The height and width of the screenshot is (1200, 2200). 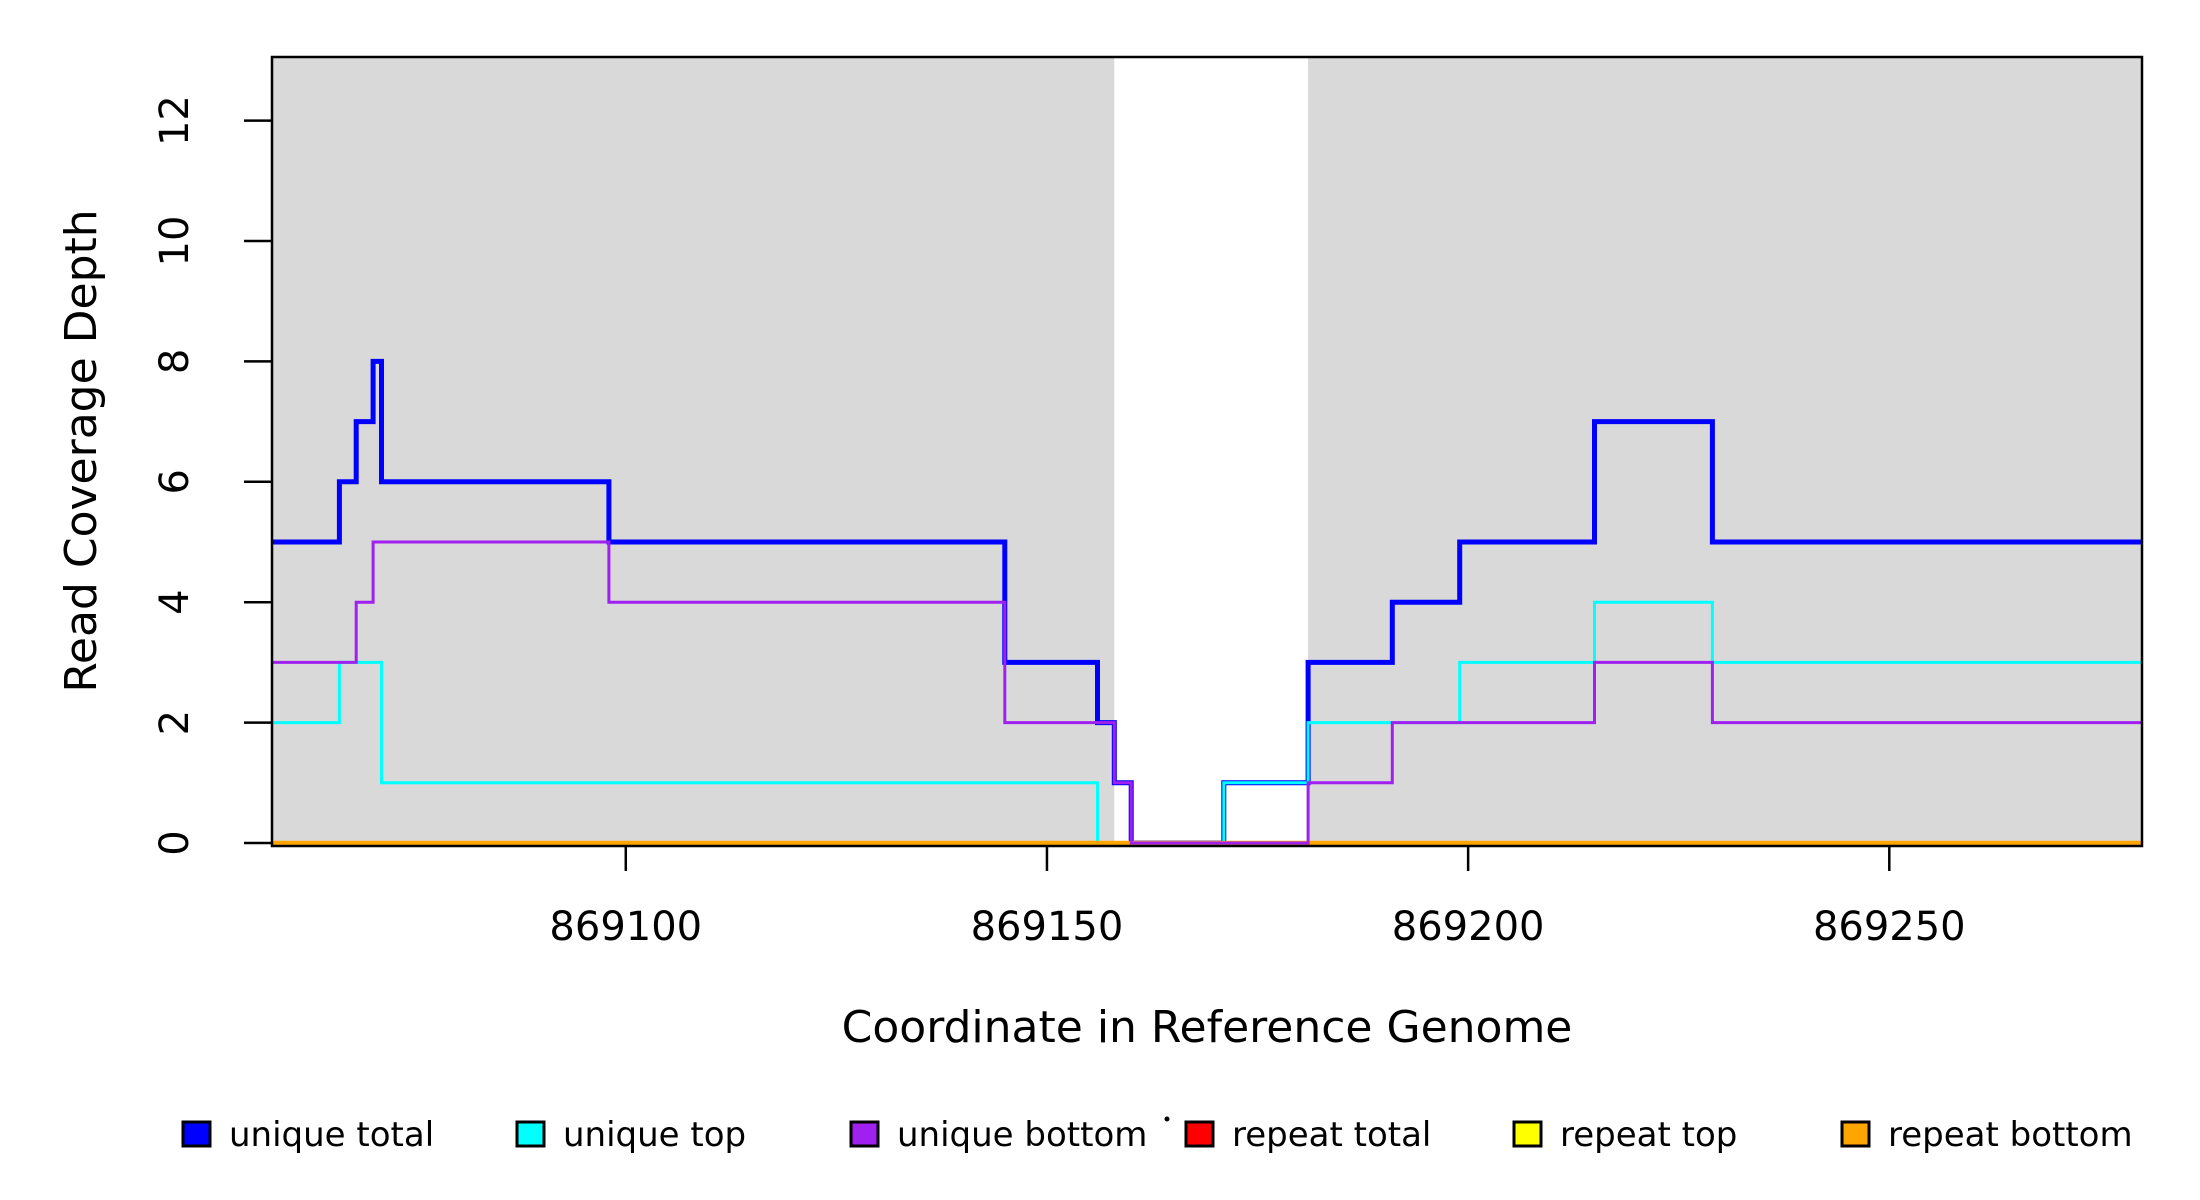 What do you see at coordinates (175, 601) in the screenshot?
I see `y-tick-label: 4` at bounding box center [175, 601].